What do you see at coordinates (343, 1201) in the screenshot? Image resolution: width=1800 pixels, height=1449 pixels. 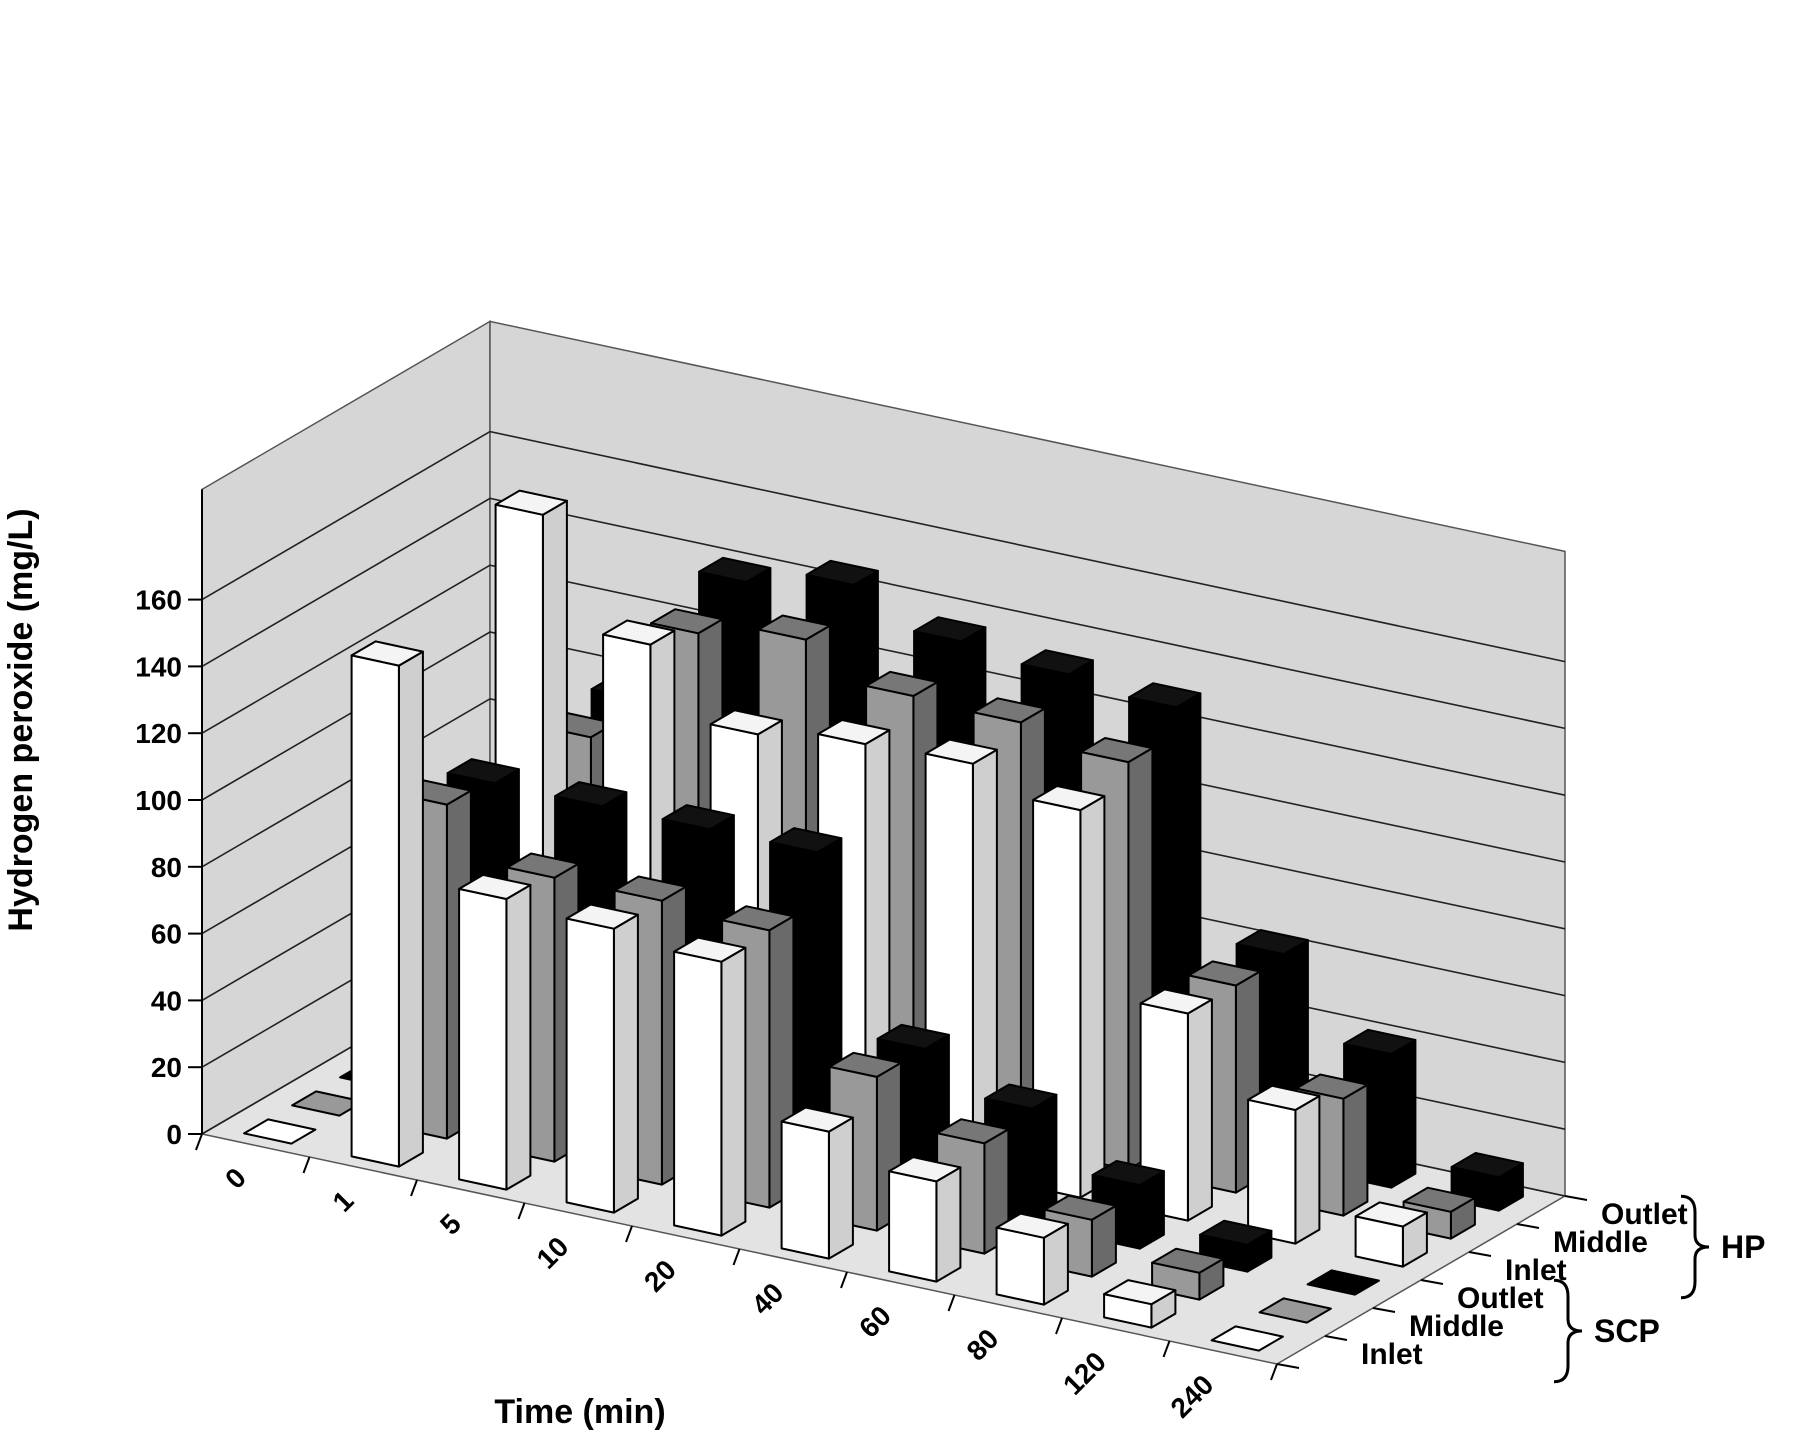 I see `x-tick-label: 1` at bounding box center [343, 1201].